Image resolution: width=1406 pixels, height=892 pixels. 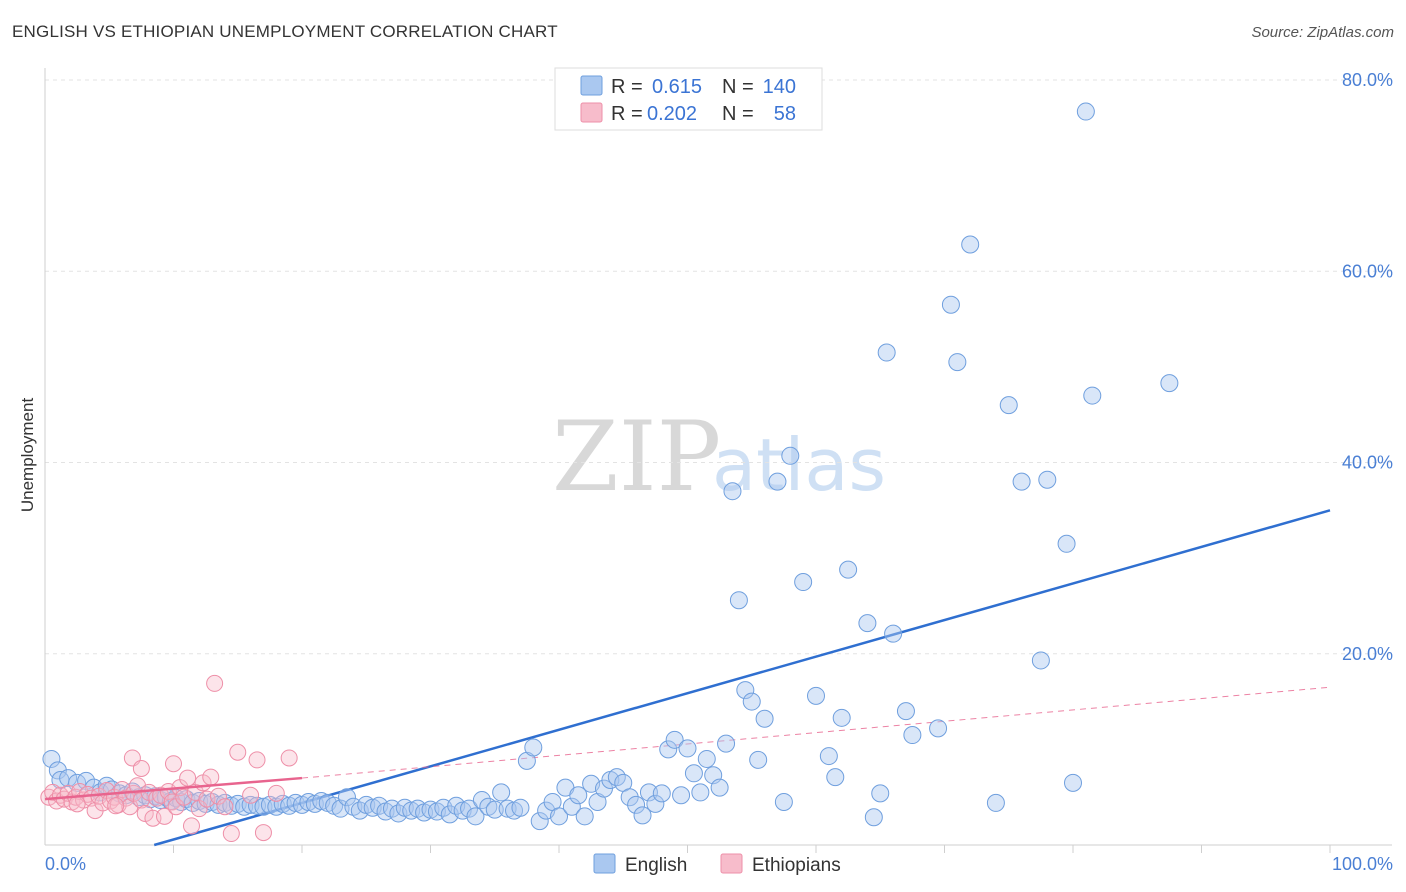 What do you see at coordinates (785, 114) in the screenshot?
I see `legend-n-value-ethiopians: 58` at bounding box center [785, 114].